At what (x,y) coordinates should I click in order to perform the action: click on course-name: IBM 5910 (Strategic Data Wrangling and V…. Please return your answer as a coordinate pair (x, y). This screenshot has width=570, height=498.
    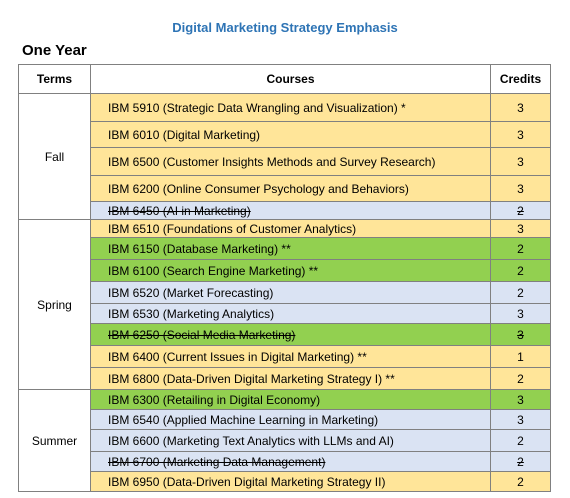
    Looking at the image, I should click on (257, 107).